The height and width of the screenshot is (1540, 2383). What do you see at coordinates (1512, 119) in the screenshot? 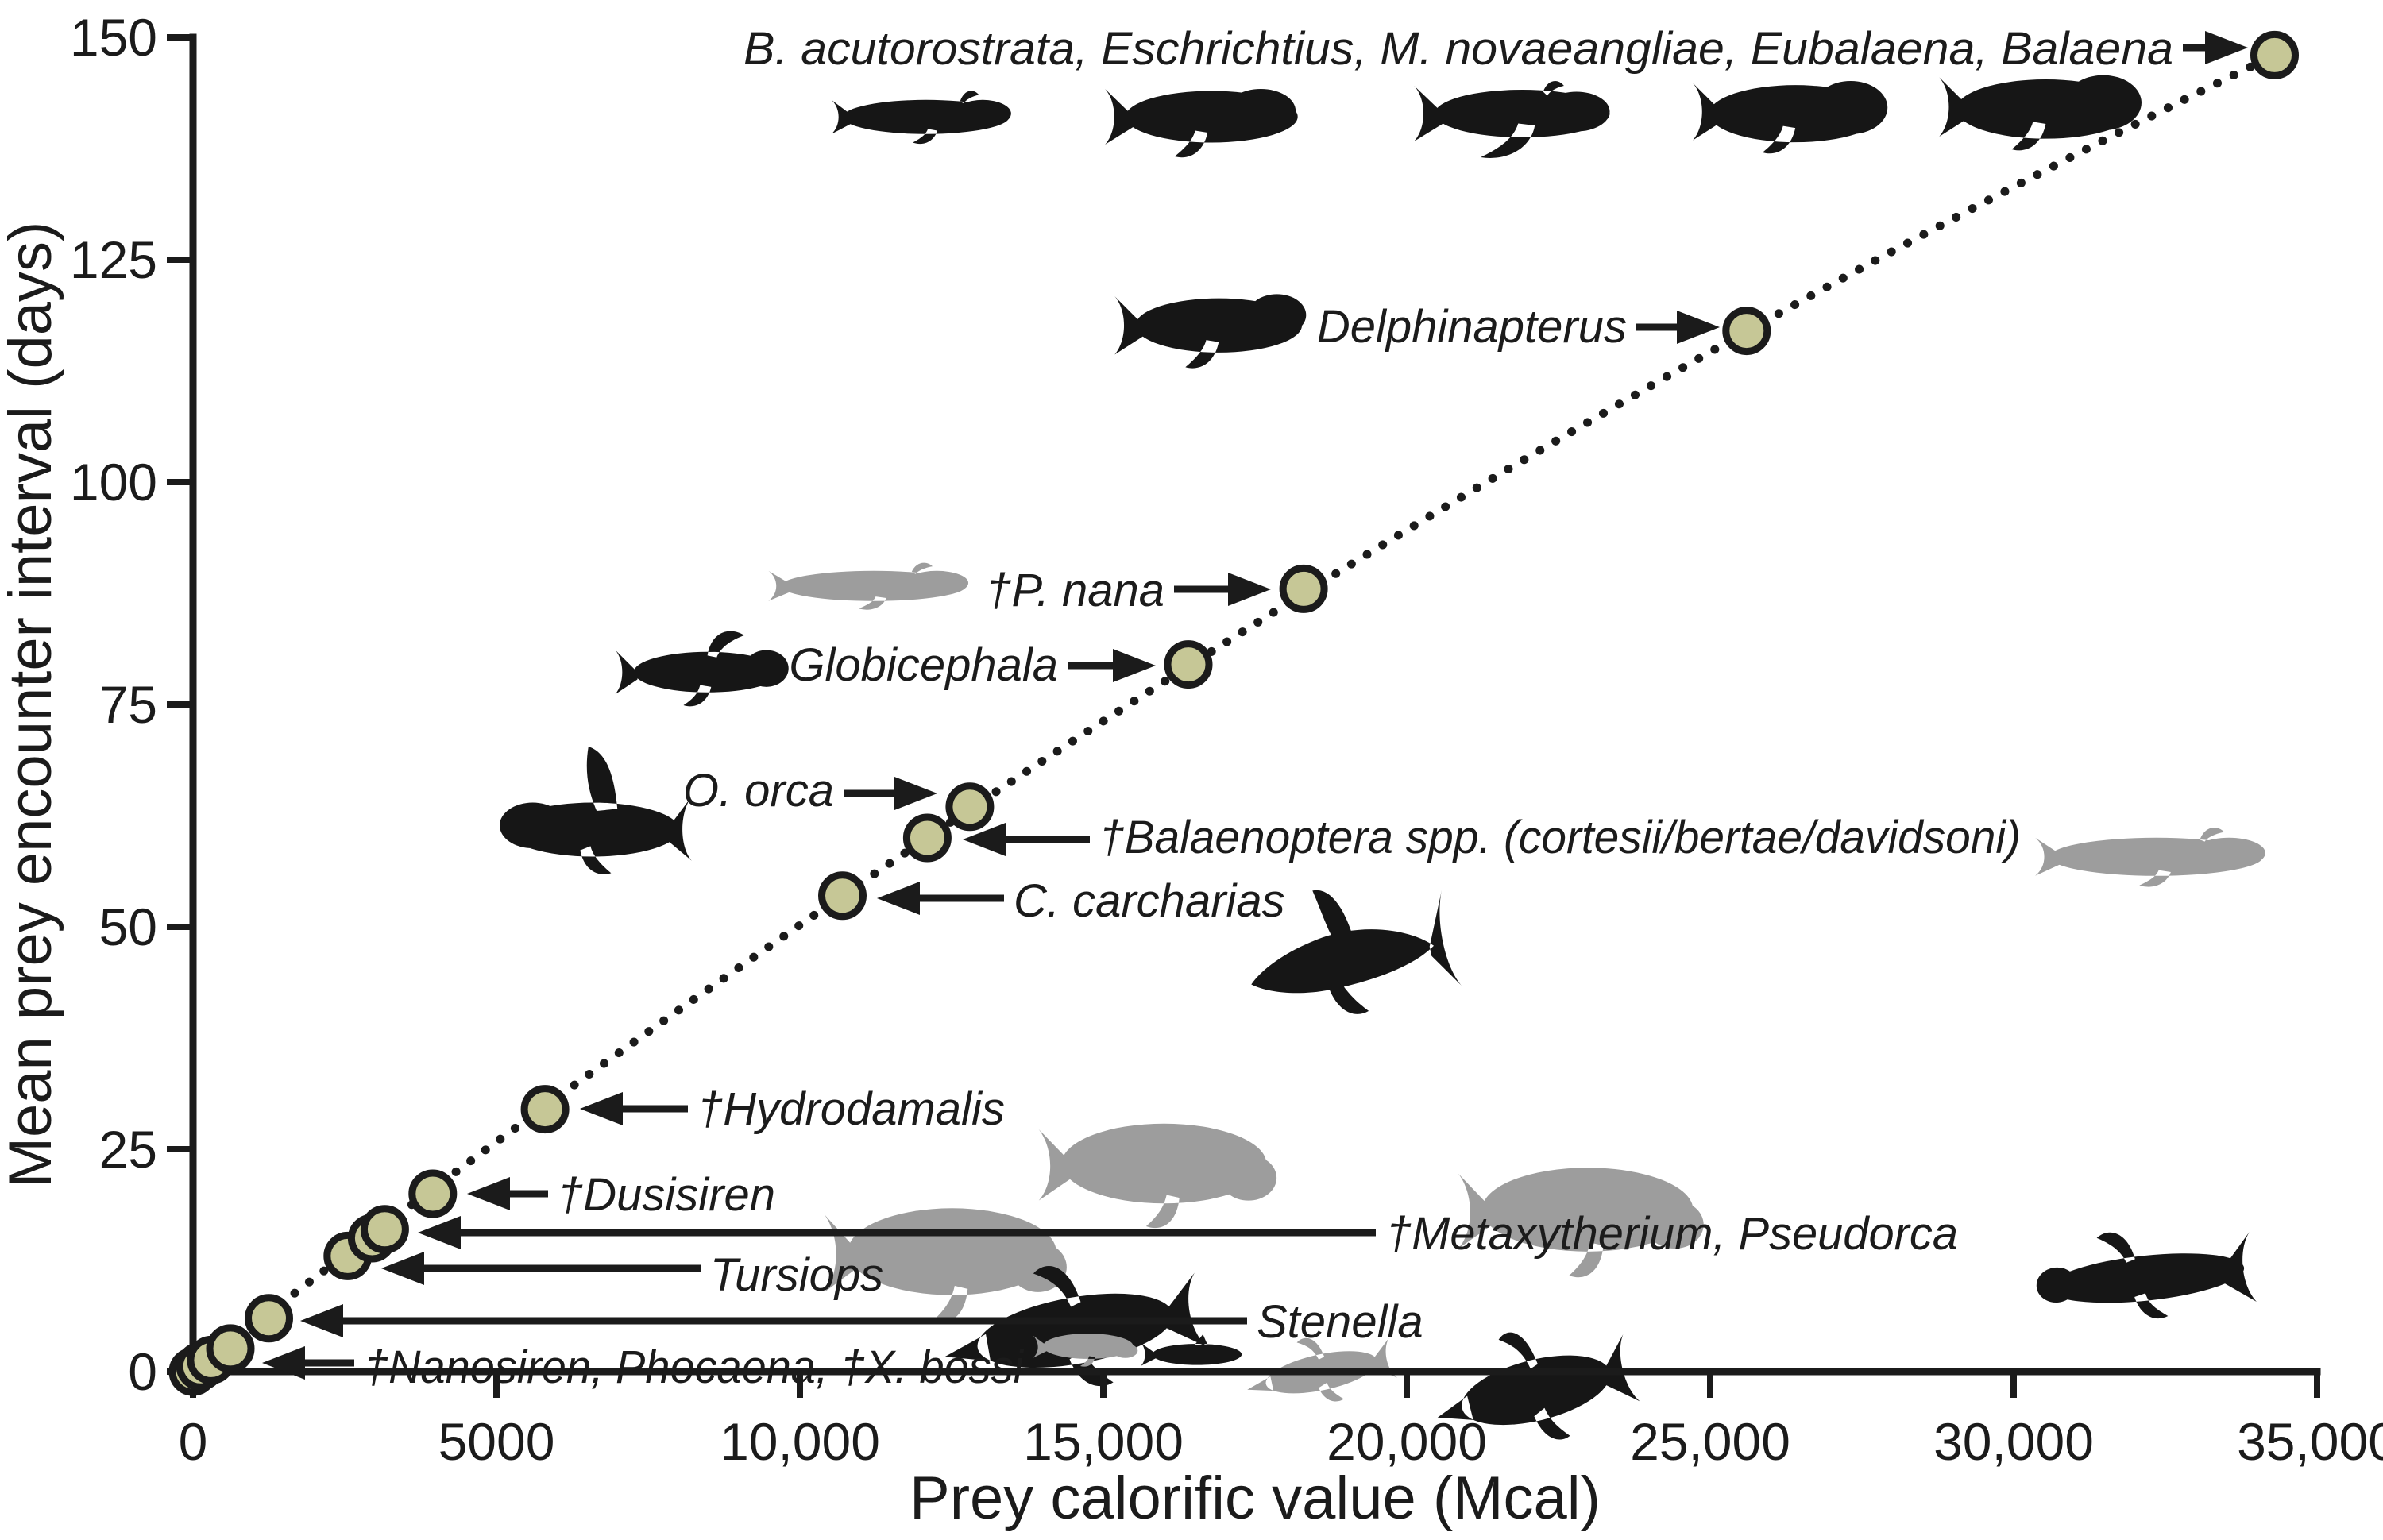
I see `humpback-whale-icon` at bounding box center [1512, 119].